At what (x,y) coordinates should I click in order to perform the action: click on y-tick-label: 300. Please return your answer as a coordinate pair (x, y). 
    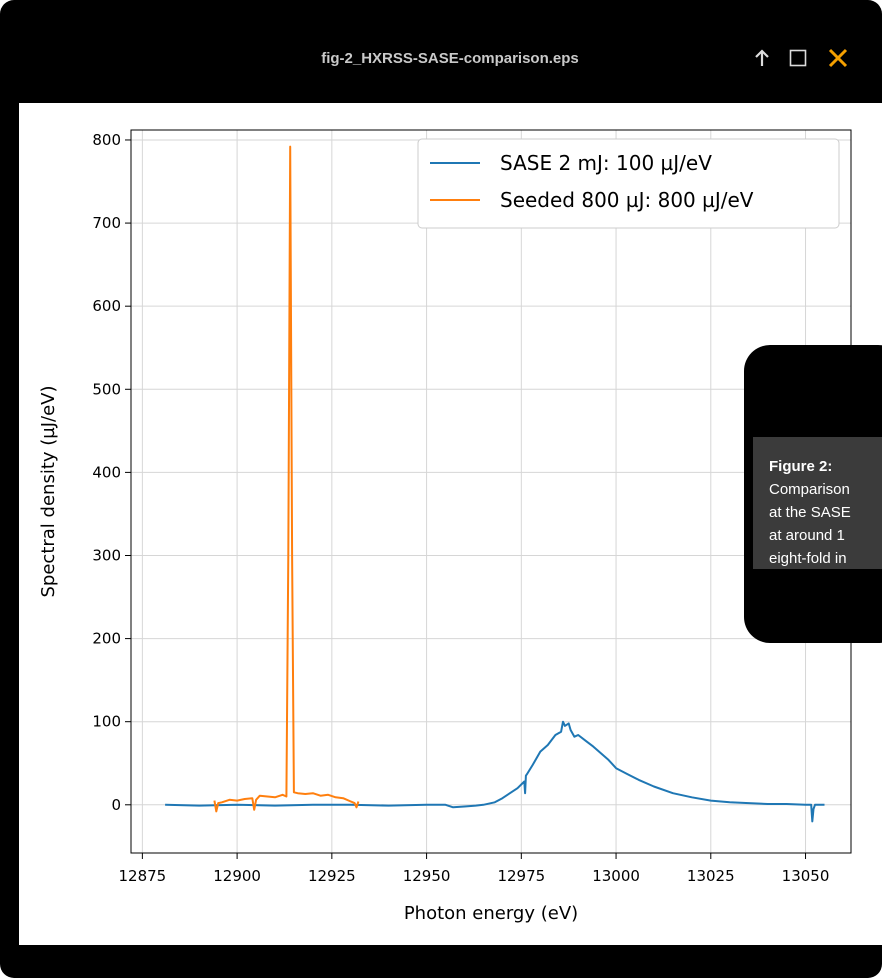
    Looking at the image, I should click on (106, 555).